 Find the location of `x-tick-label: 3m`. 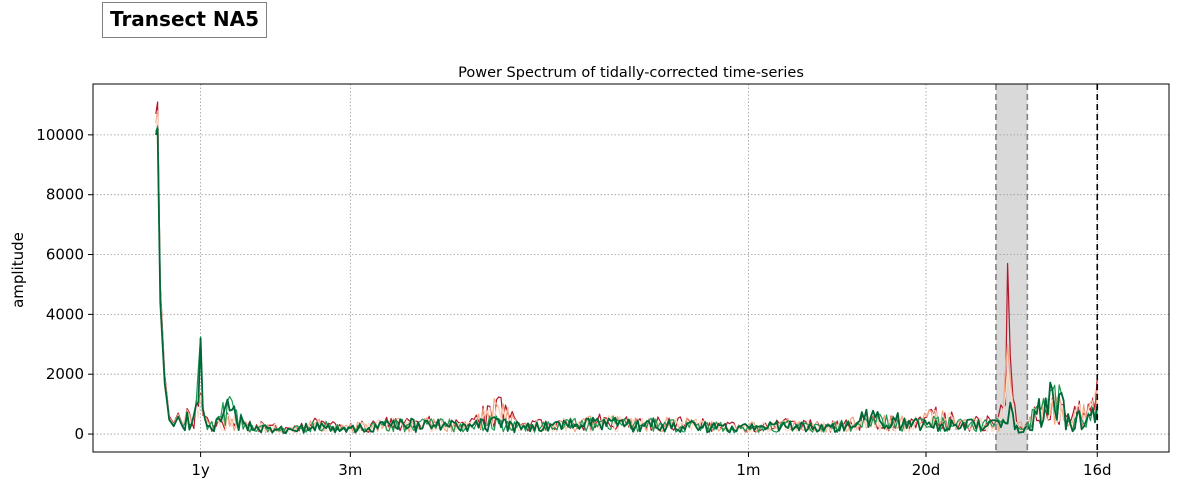

x-tick-label: 3m is located at coordinates (350, 470).